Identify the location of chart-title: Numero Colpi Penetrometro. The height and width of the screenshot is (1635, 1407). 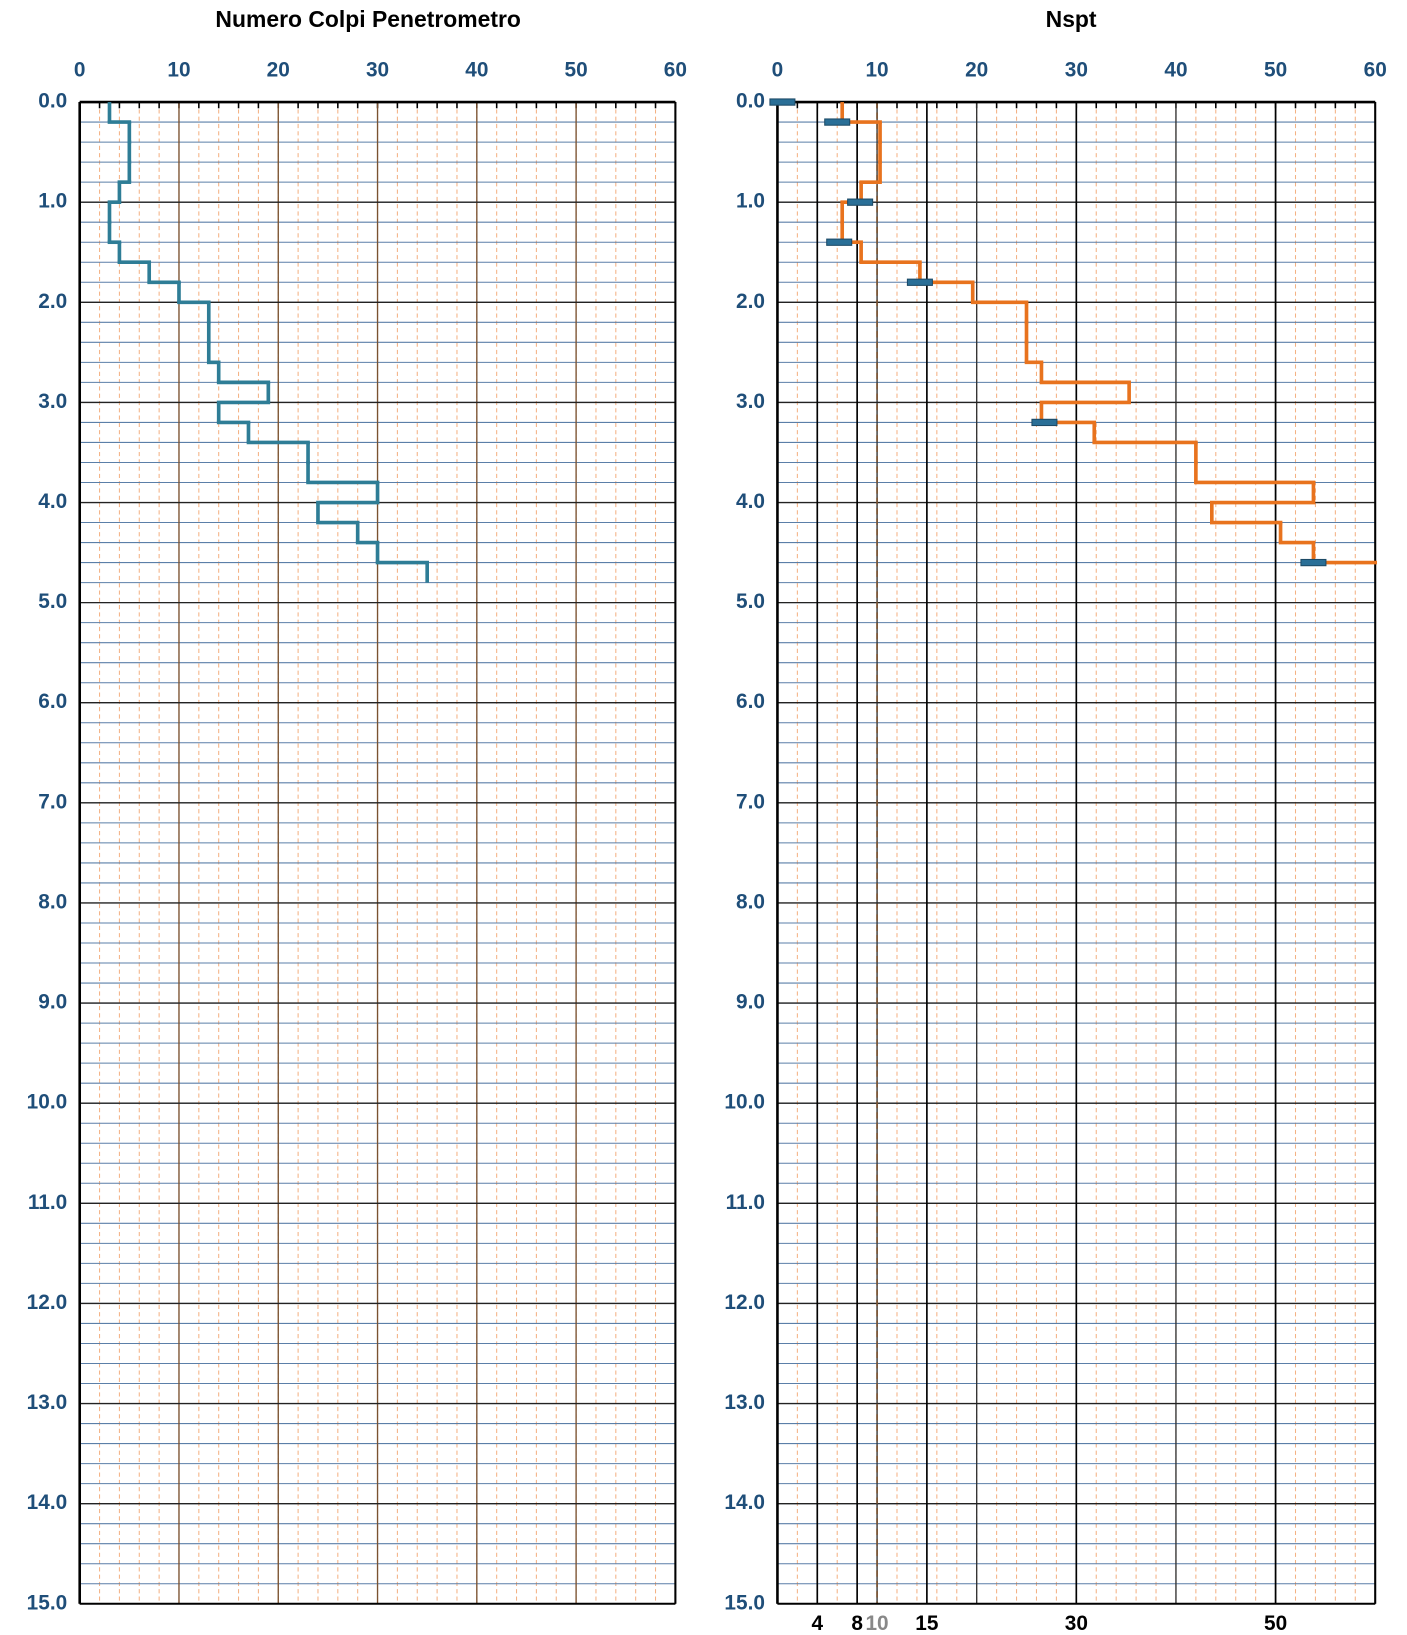
(367, 19).